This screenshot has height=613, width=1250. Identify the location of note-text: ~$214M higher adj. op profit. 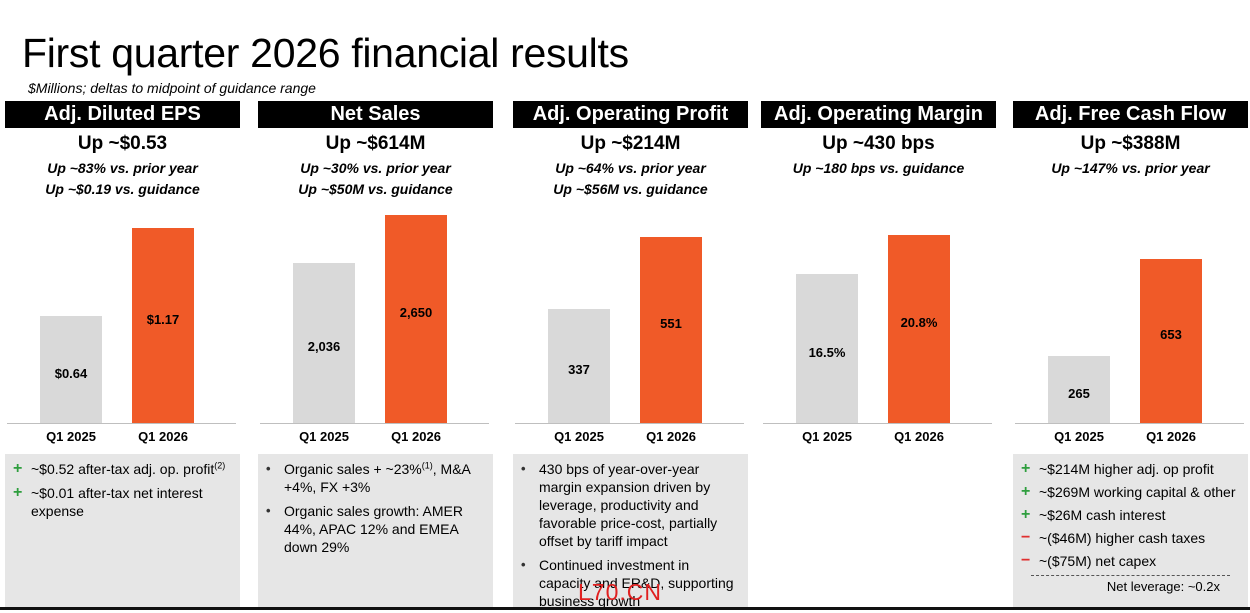
(1126, 469).